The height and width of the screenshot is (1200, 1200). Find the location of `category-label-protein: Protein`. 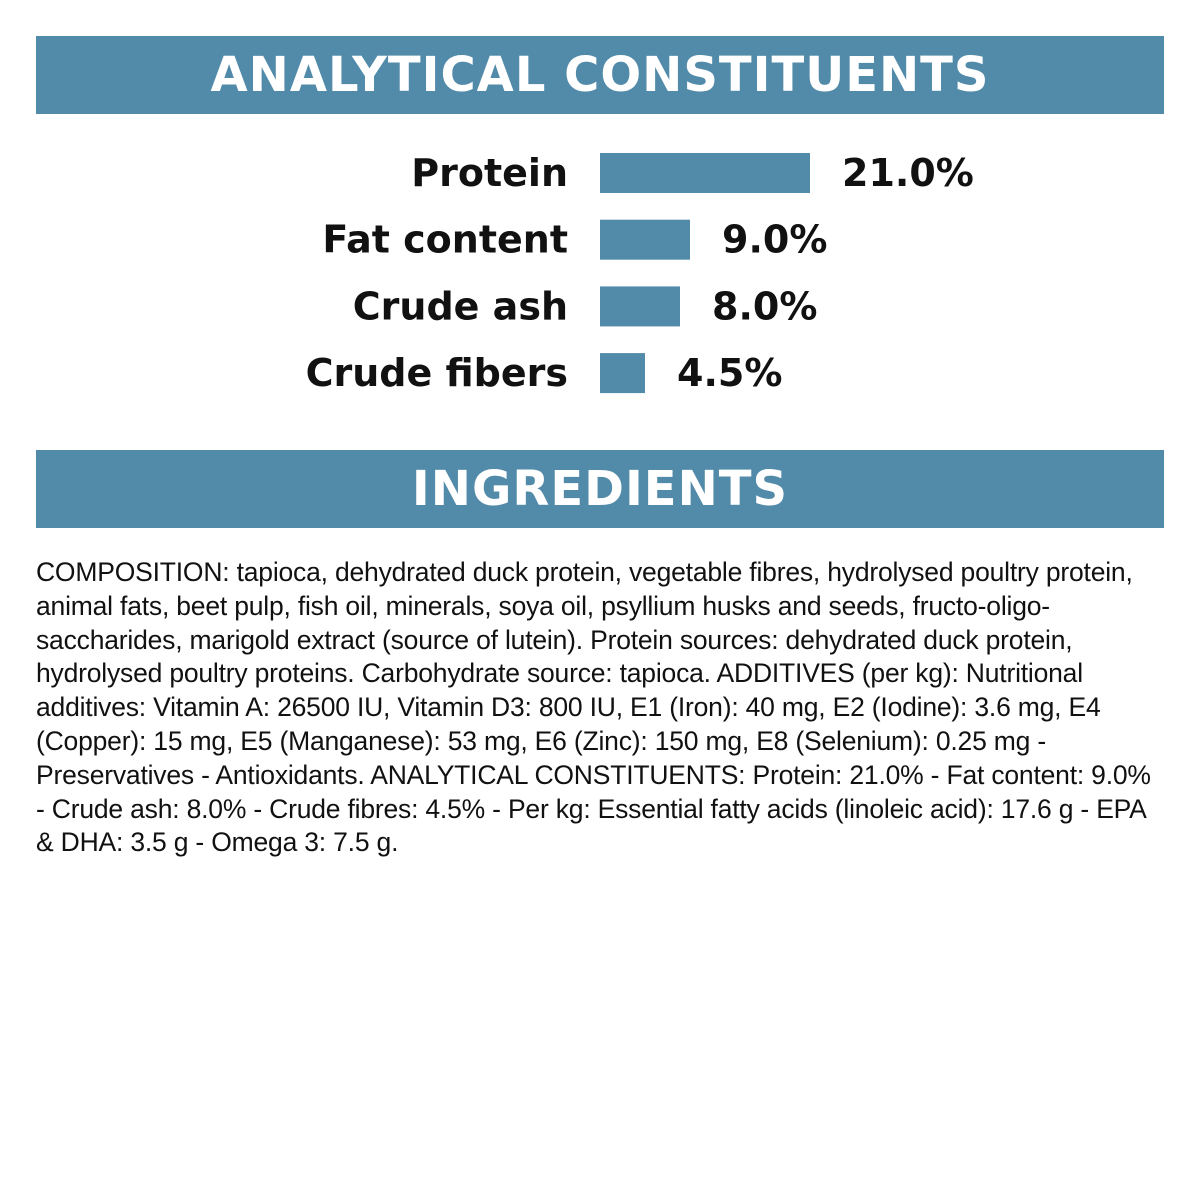

category-label-protein: Protein is located at coordinates (489, 173).